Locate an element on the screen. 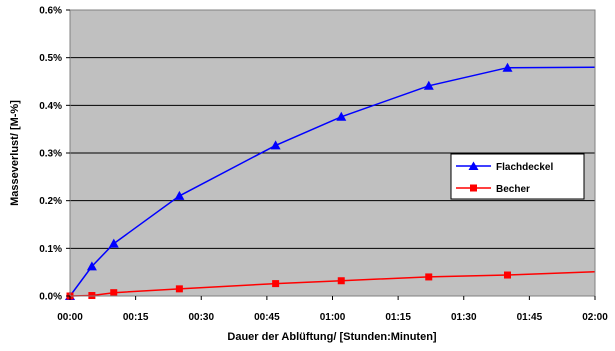  legend-marker-becher is located at coordinates (473, 188).